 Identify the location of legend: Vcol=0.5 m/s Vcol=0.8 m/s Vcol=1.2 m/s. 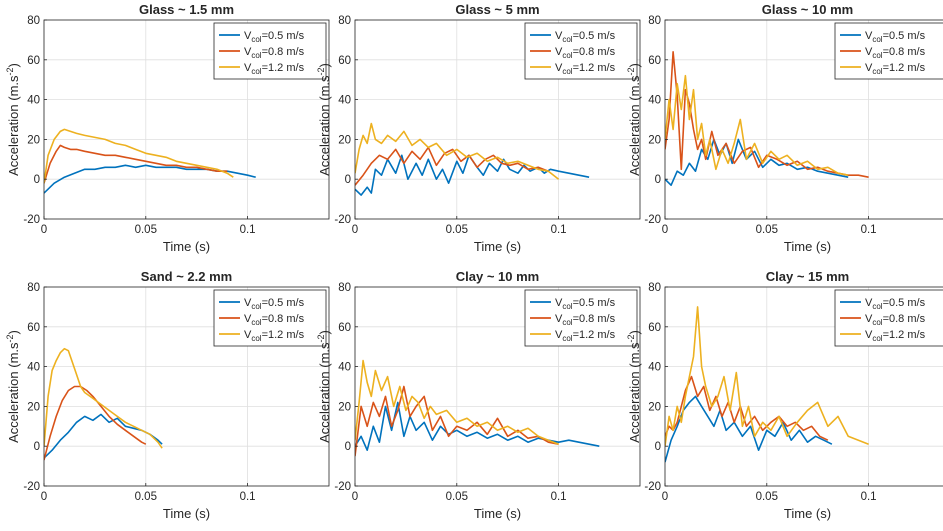
(888, 318).